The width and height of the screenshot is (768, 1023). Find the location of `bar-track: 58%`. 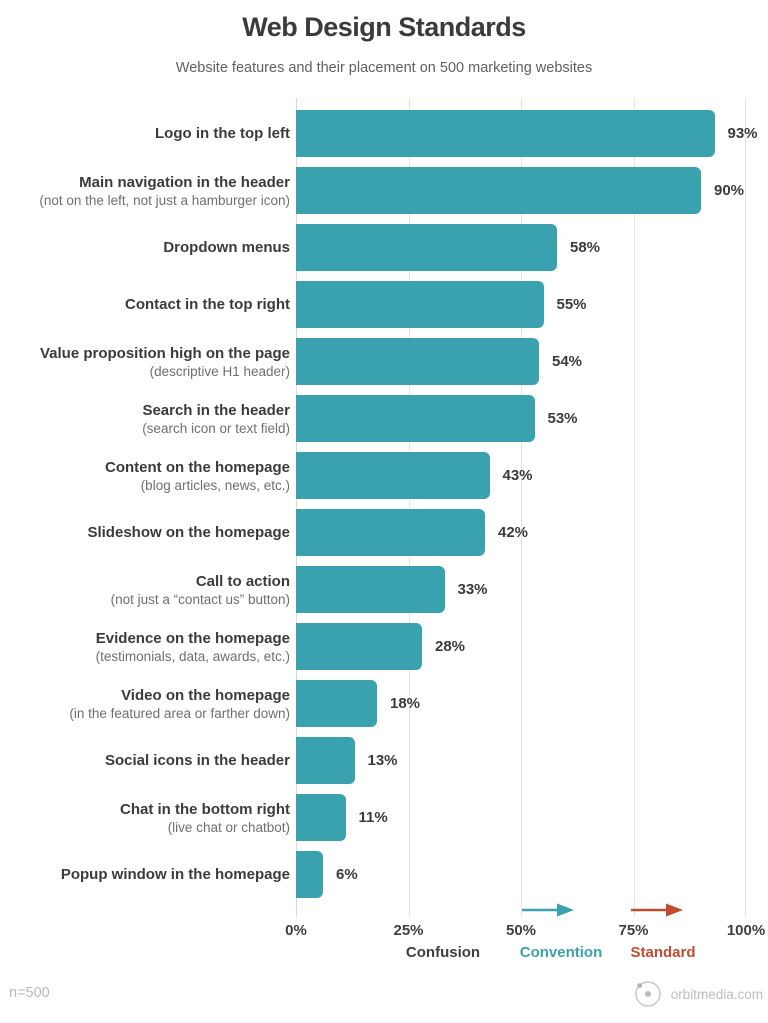

bar-track: 58% is located at coordinates (521, 247).